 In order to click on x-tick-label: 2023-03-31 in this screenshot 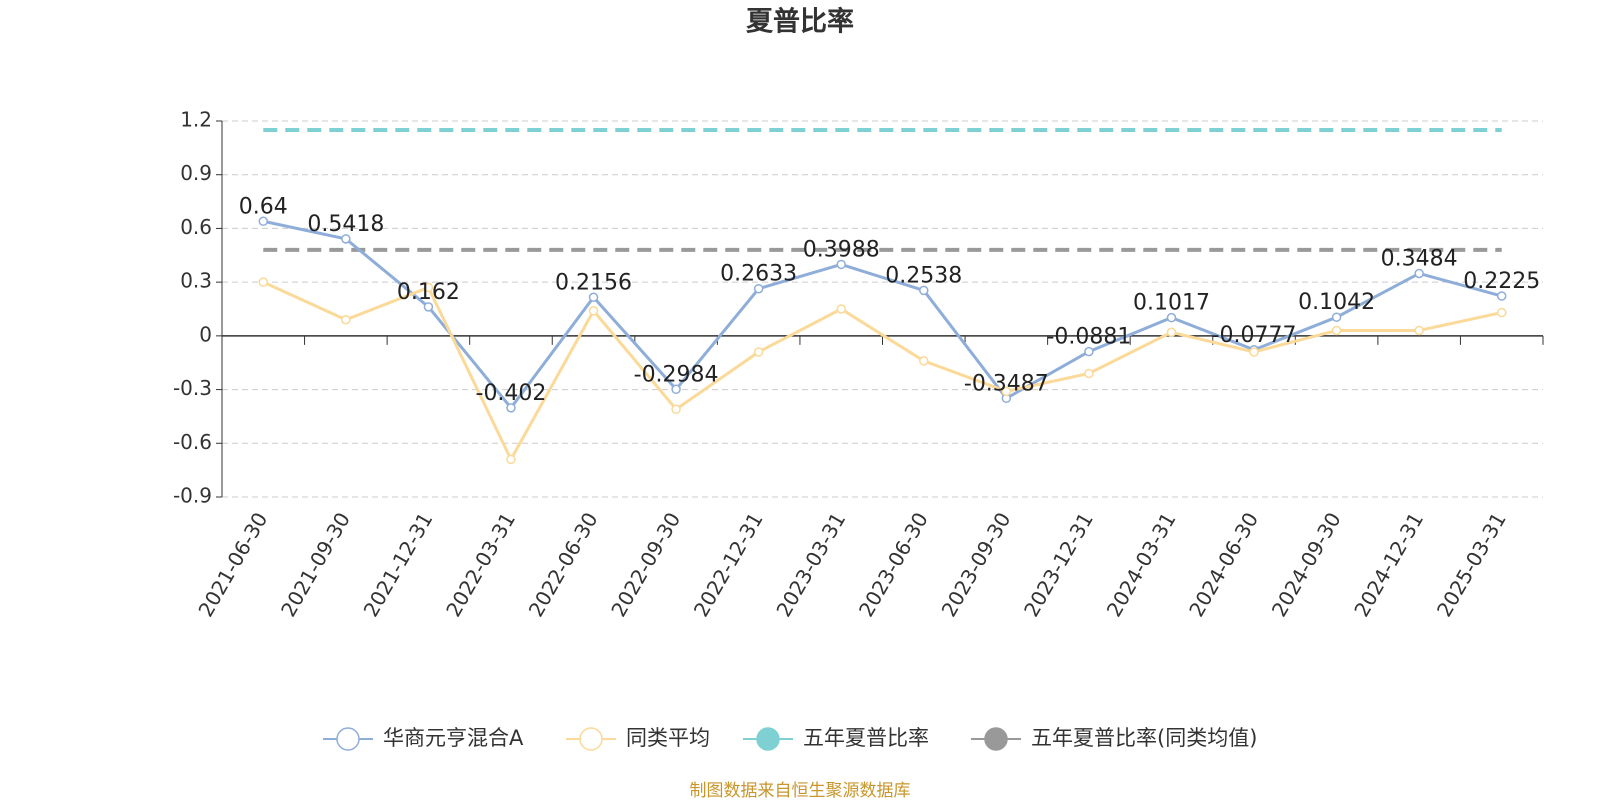, I will do `click(810, 564)`.